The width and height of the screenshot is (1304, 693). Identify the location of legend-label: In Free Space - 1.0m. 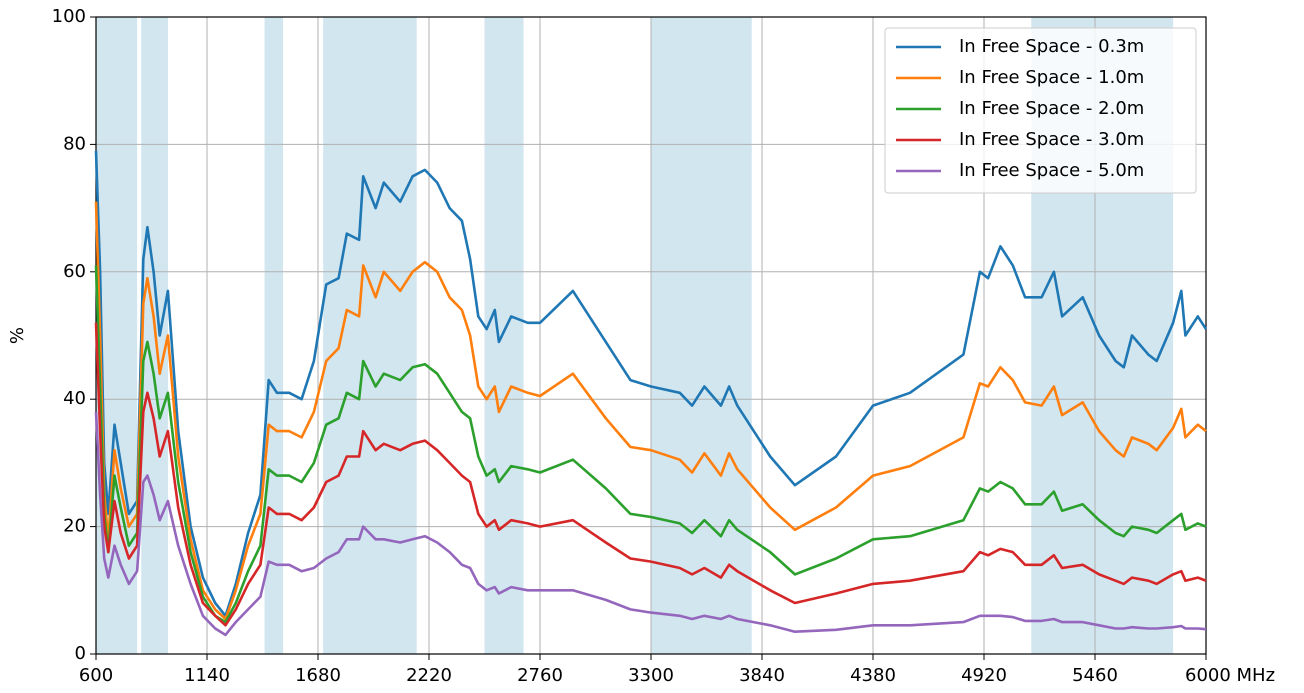
(1051, 77).